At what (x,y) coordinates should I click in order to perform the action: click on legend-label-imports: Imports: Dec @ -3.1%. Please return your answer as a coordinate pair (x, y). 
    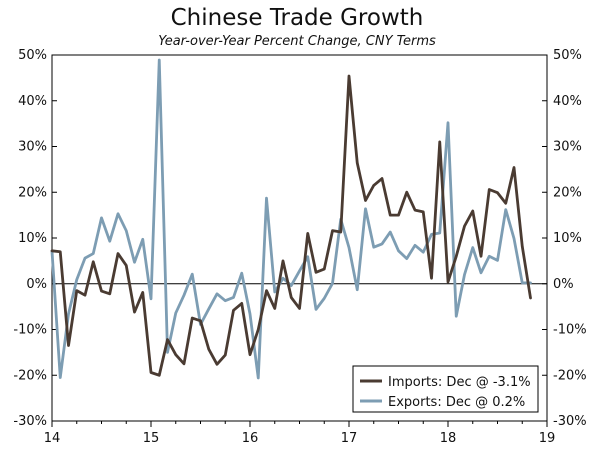
    Looking at the image, I should click on (459, 382).